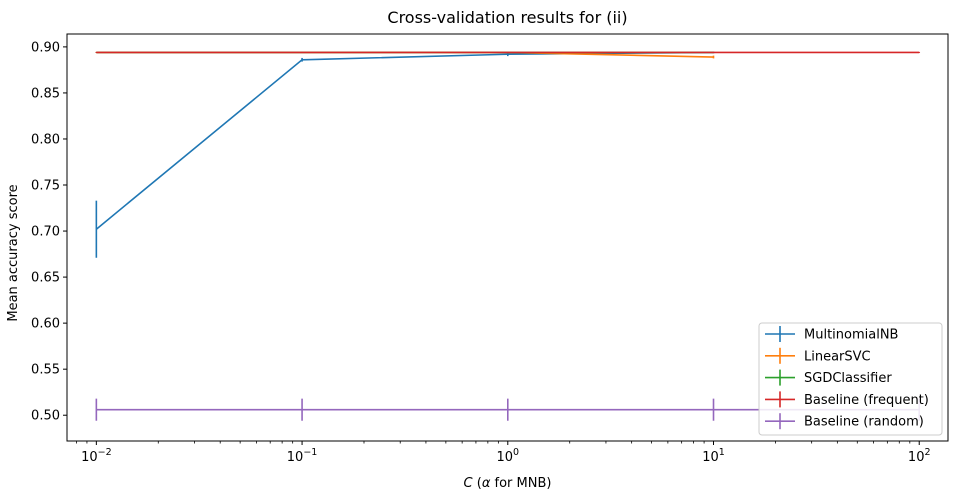 The width and height of the screenshot is (968, 498). I want to click on legend-item: Baseline (random), so click(844, 421).